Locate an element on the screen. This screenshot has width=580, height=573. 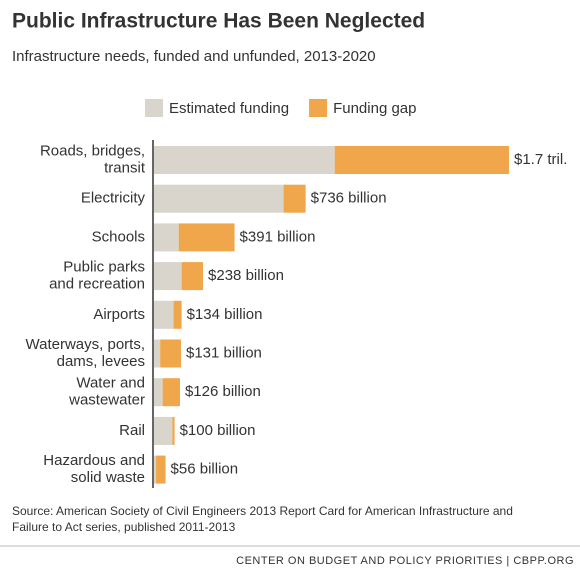
y-tick-label: Airports is located at coordinates (119, 314).